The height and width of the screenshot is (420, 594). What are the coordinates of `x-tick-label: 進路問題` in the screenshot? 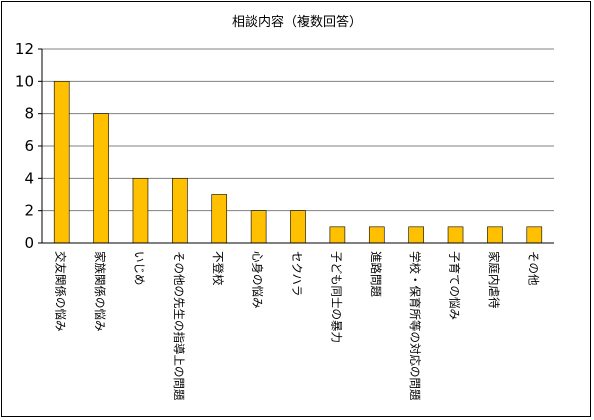 It's located at (376, 274).